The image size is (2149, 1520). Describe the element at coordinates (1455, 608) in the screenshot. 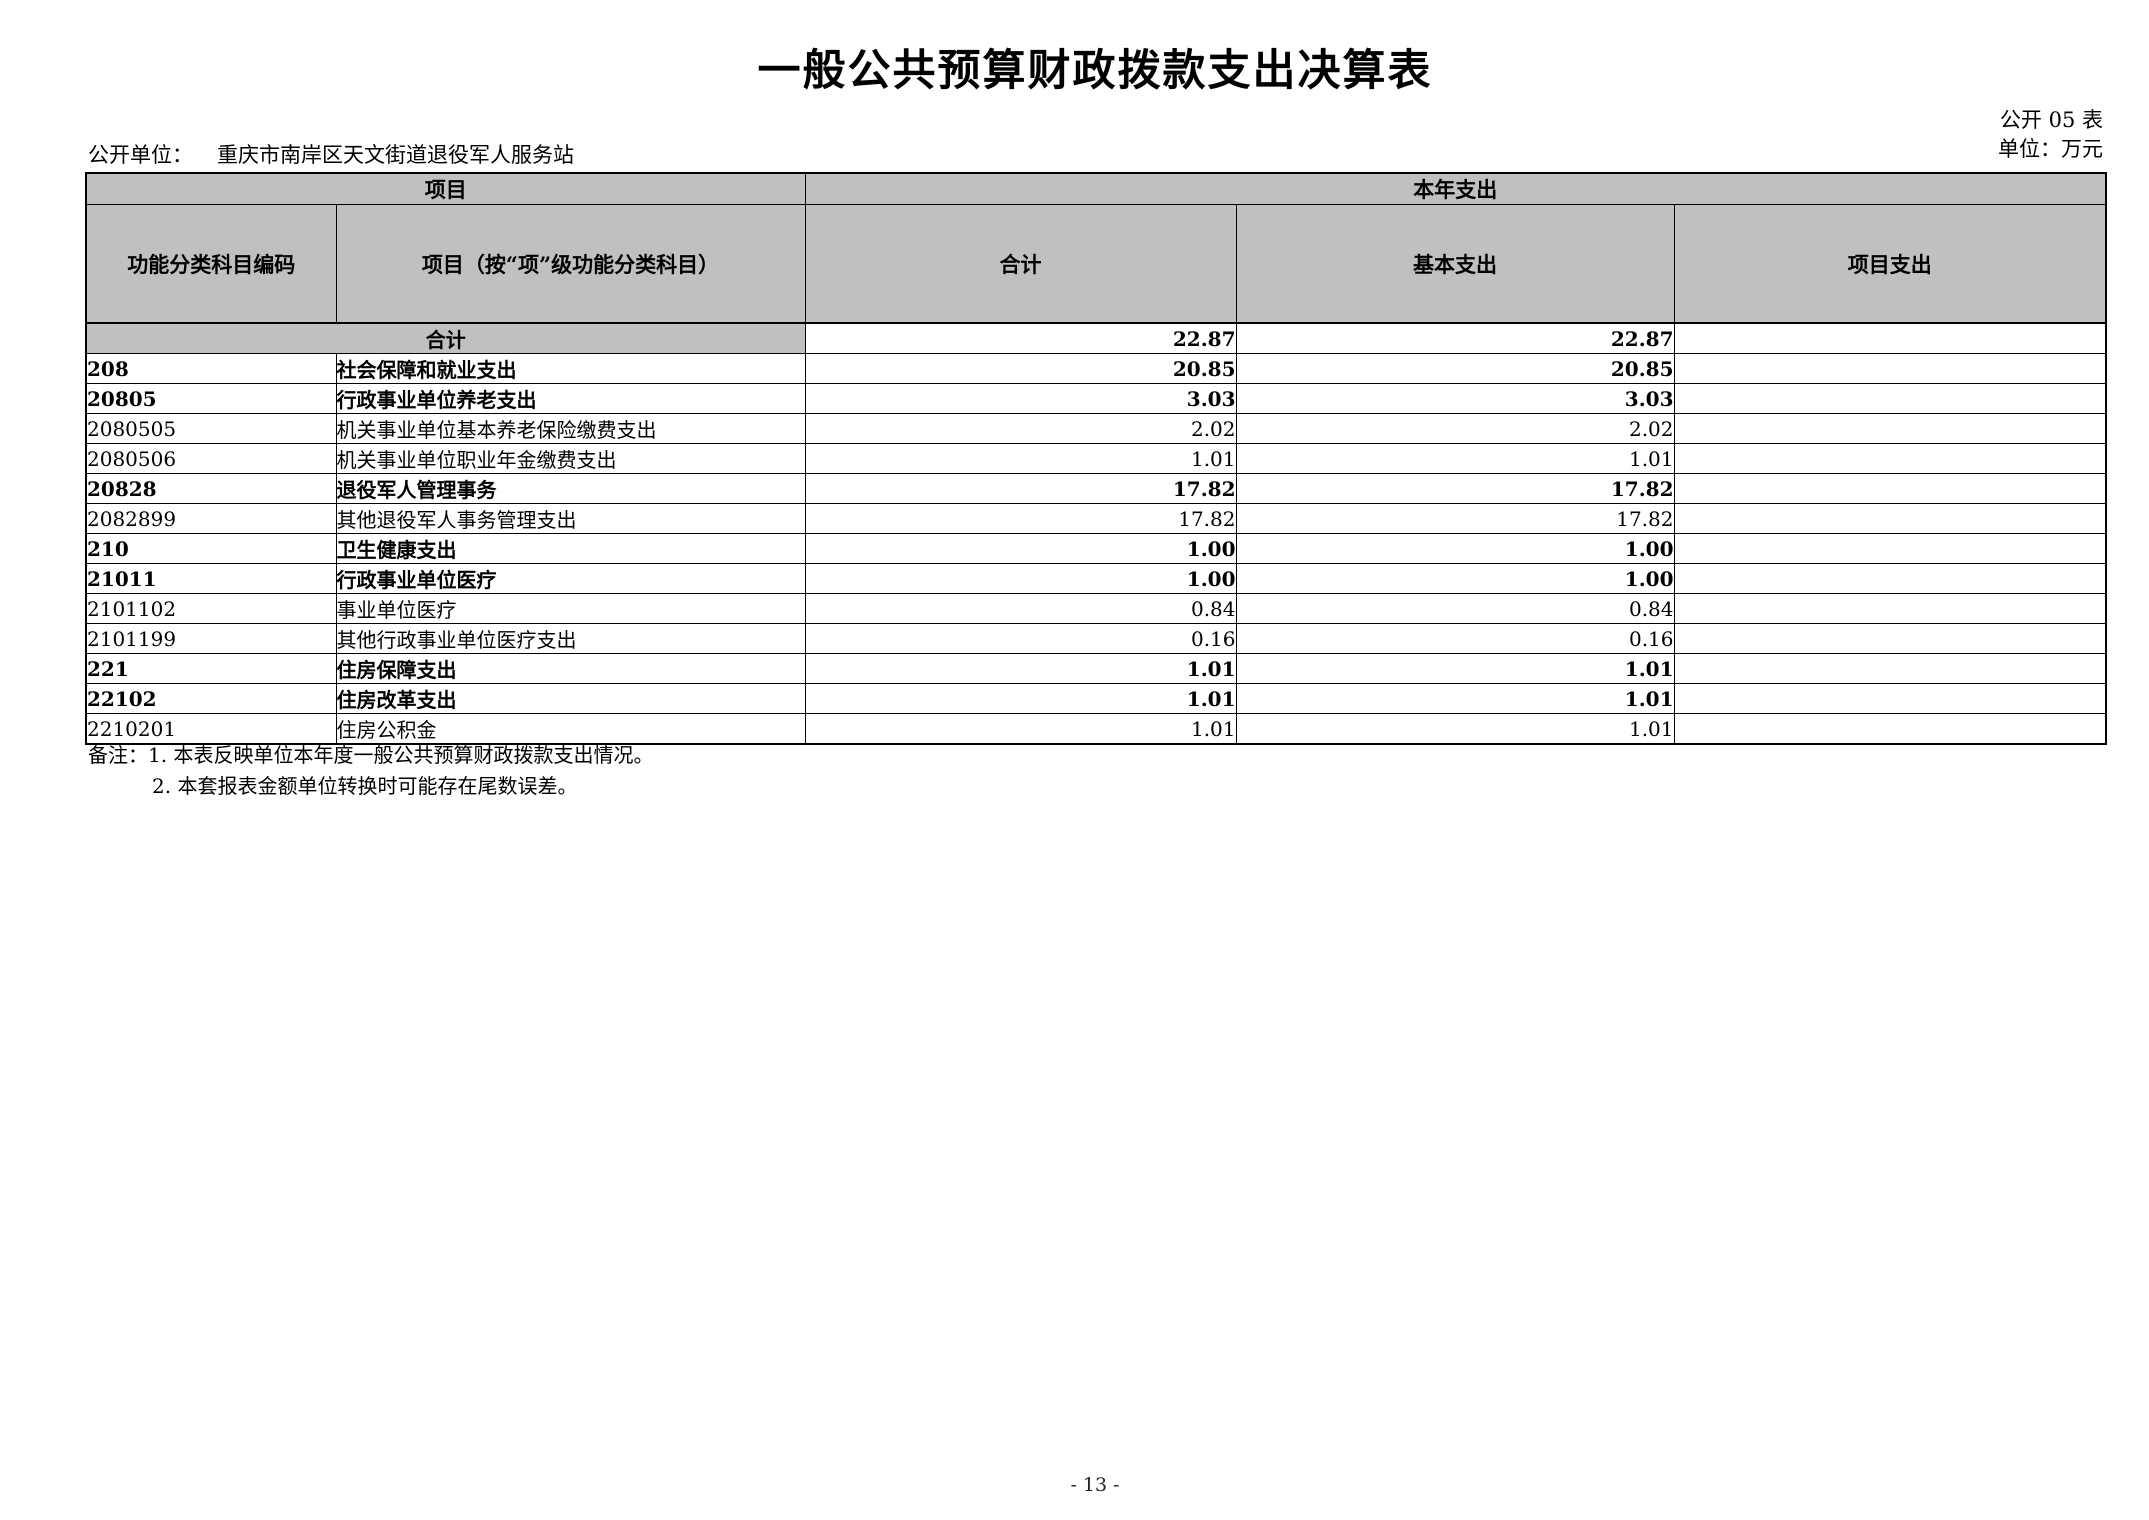

I see `row-basic: 0.84` at that location.